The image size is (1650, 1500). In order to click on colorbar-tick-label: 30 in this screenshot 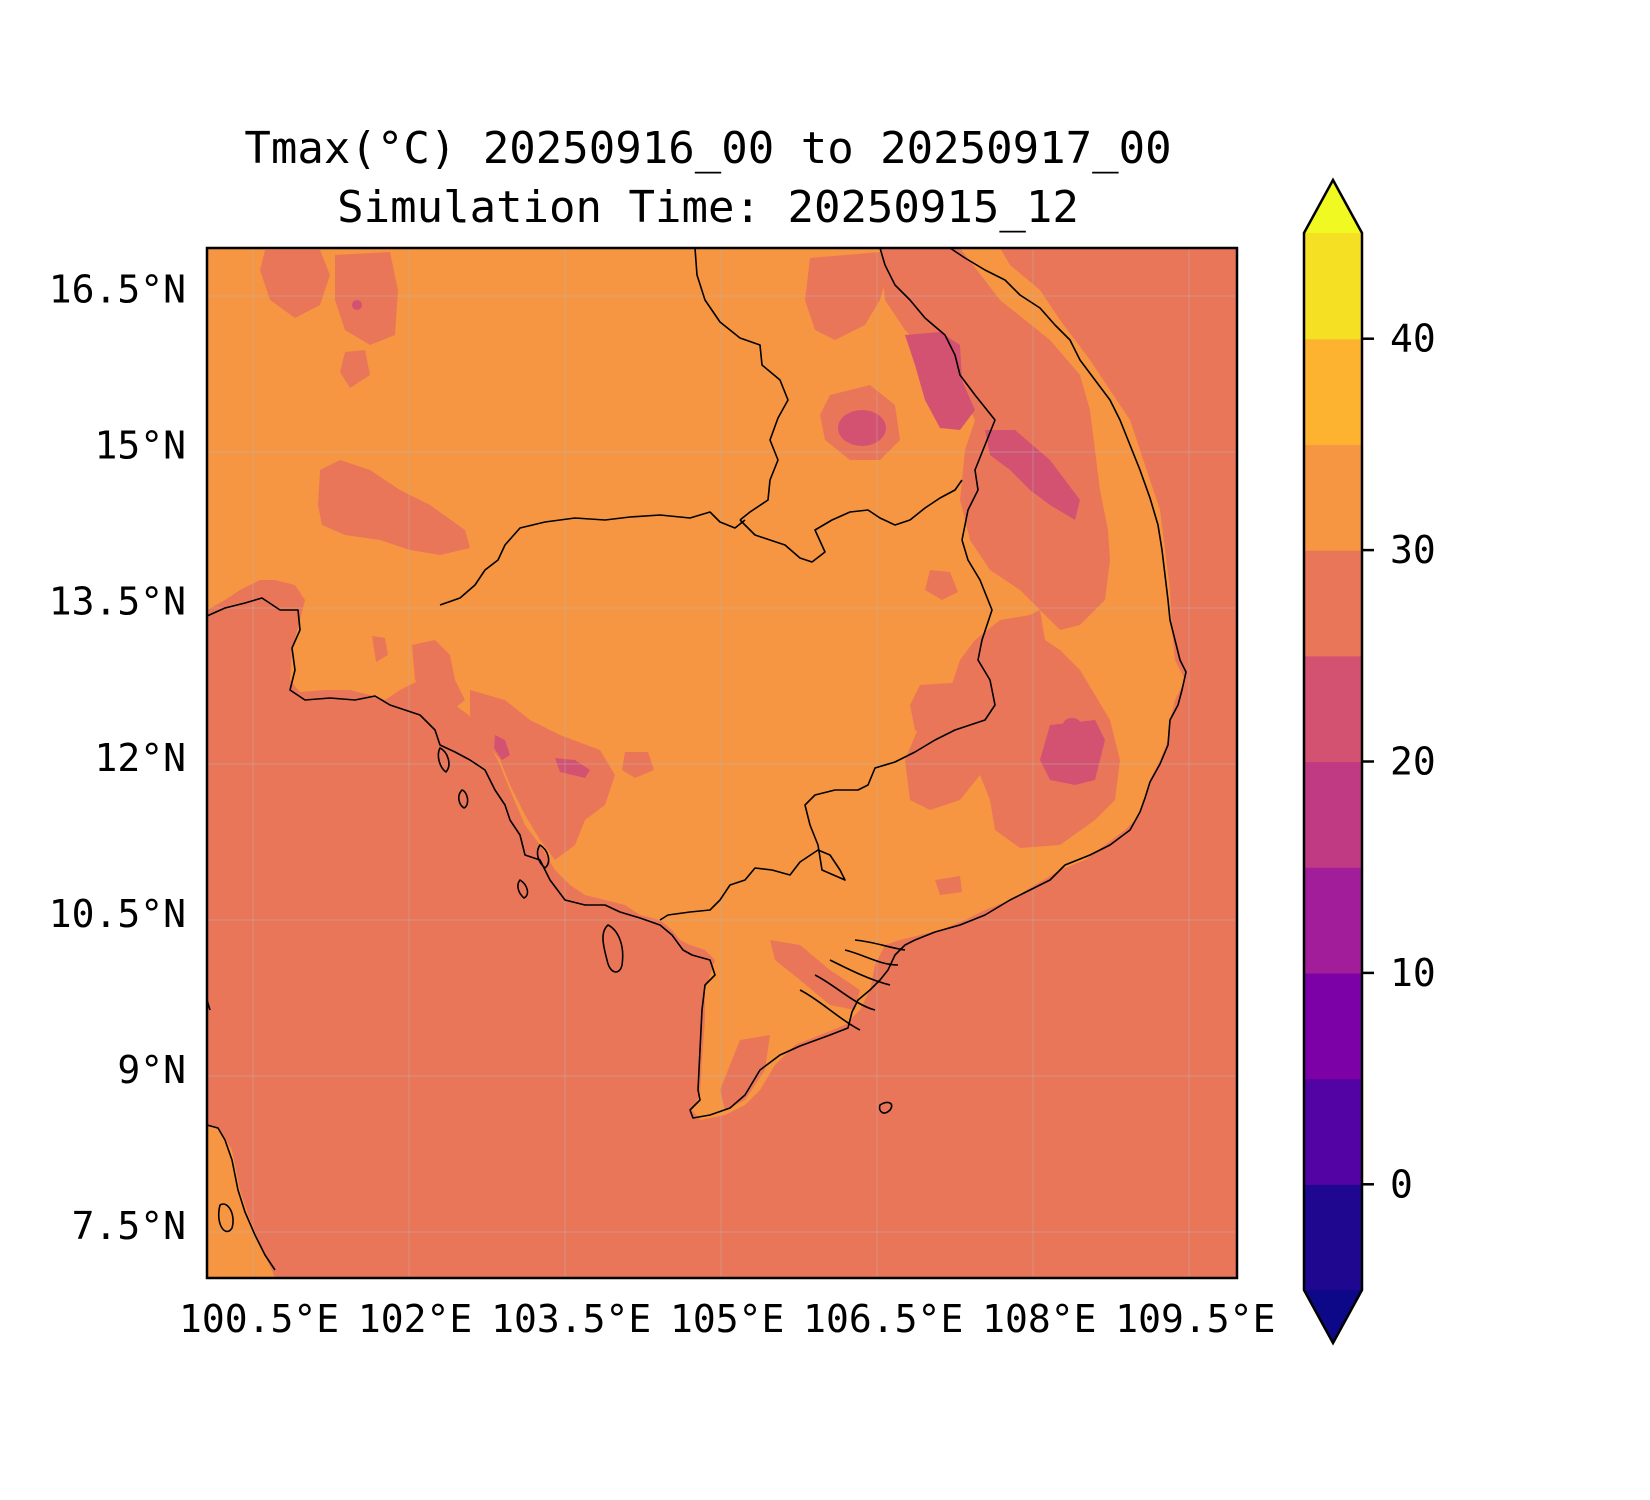, I will do `click(1413, 550)`.